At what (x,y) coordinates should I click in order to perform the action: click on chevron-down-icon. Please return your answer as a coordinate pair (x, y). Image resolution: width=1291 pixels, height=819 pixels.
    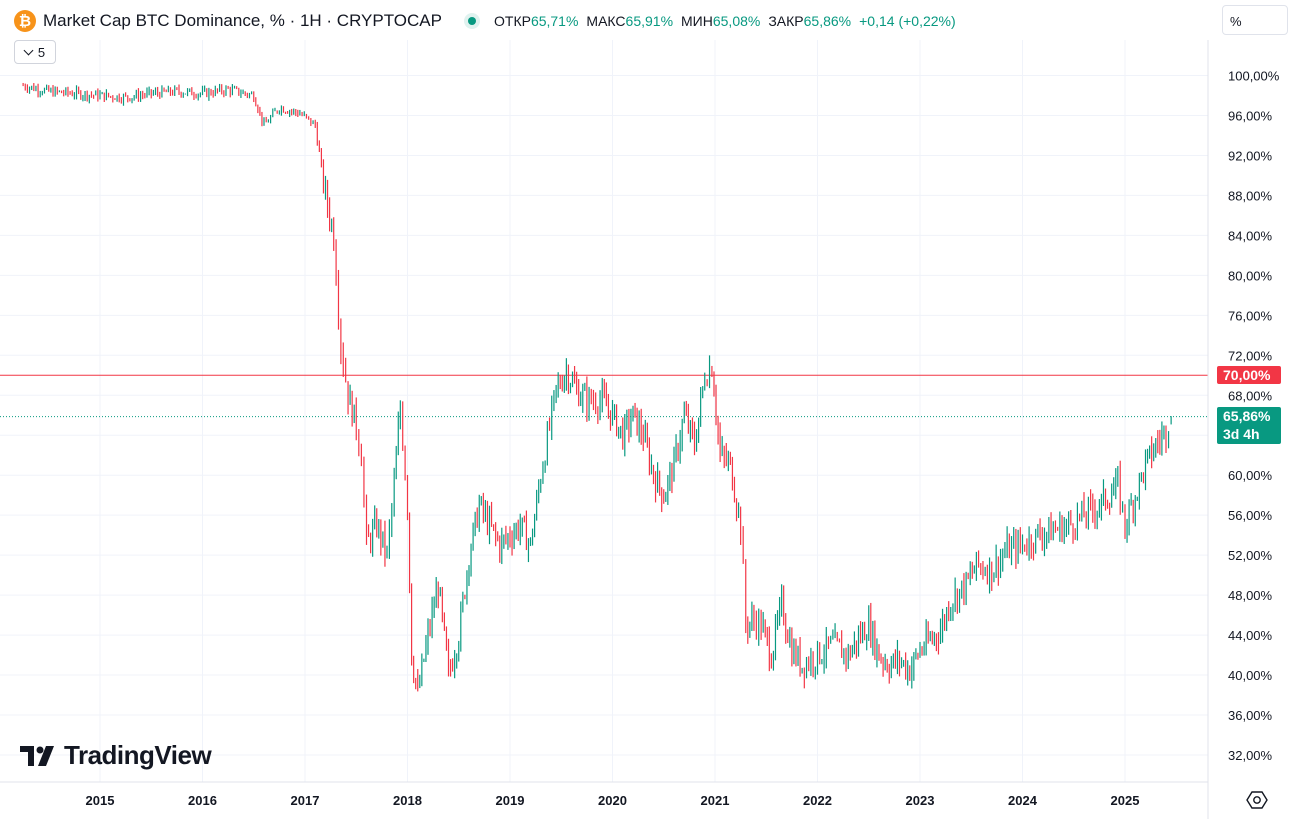
    Looking at the image, I should click on (28, 50).